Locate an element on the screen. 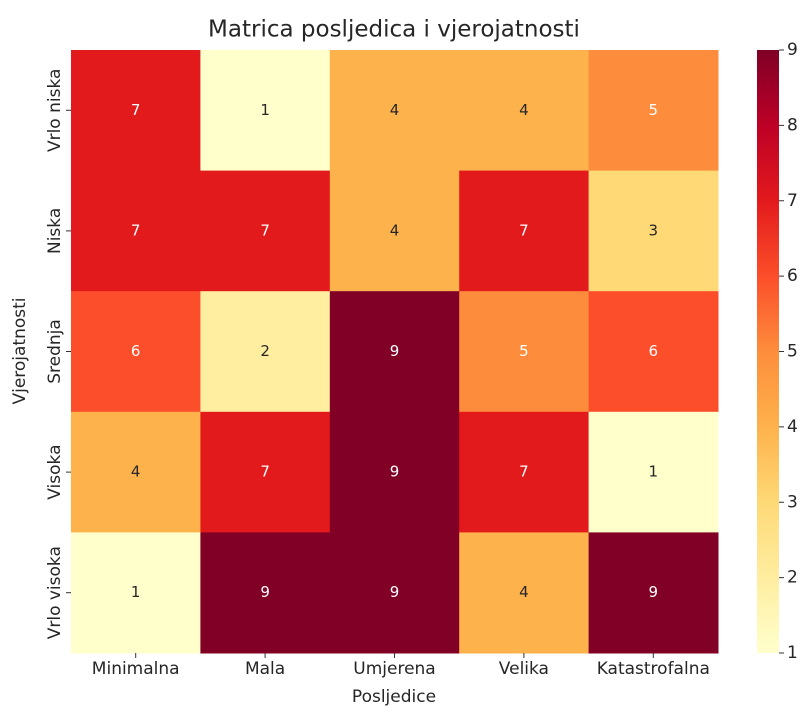 Image resolution: width=809 pixels, height=718 pixels. y-tick-label: Srednja is located at coordinates (55, 351).